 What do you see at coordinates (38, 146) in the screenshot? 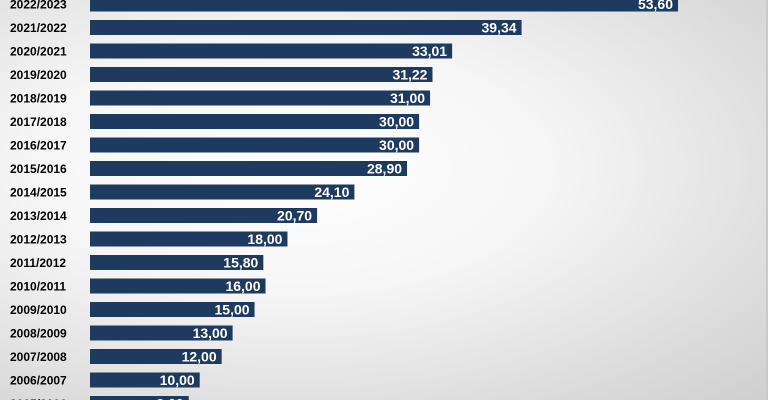
I see `category-label: 2016/2017` at bounding box center [38, 146].